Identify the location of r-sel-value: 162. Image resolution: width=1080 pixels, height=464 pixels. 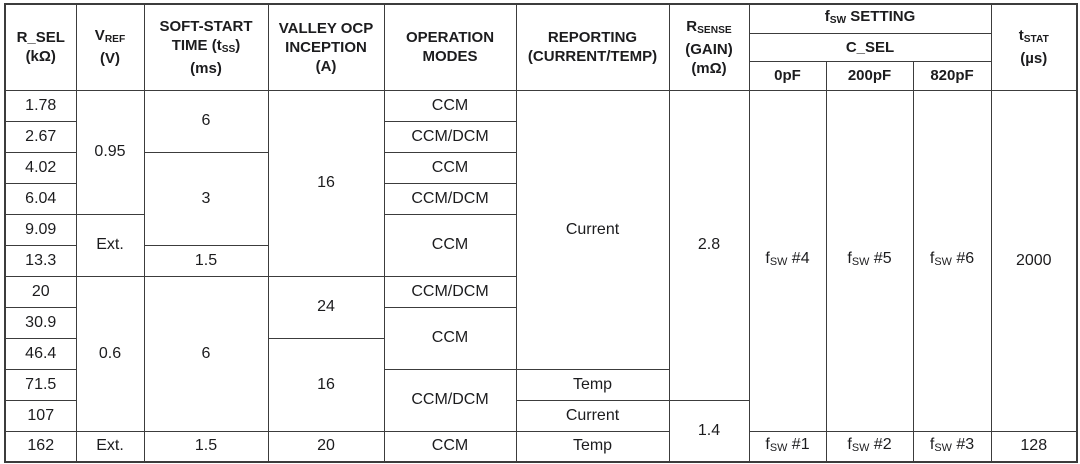
(40, 446).